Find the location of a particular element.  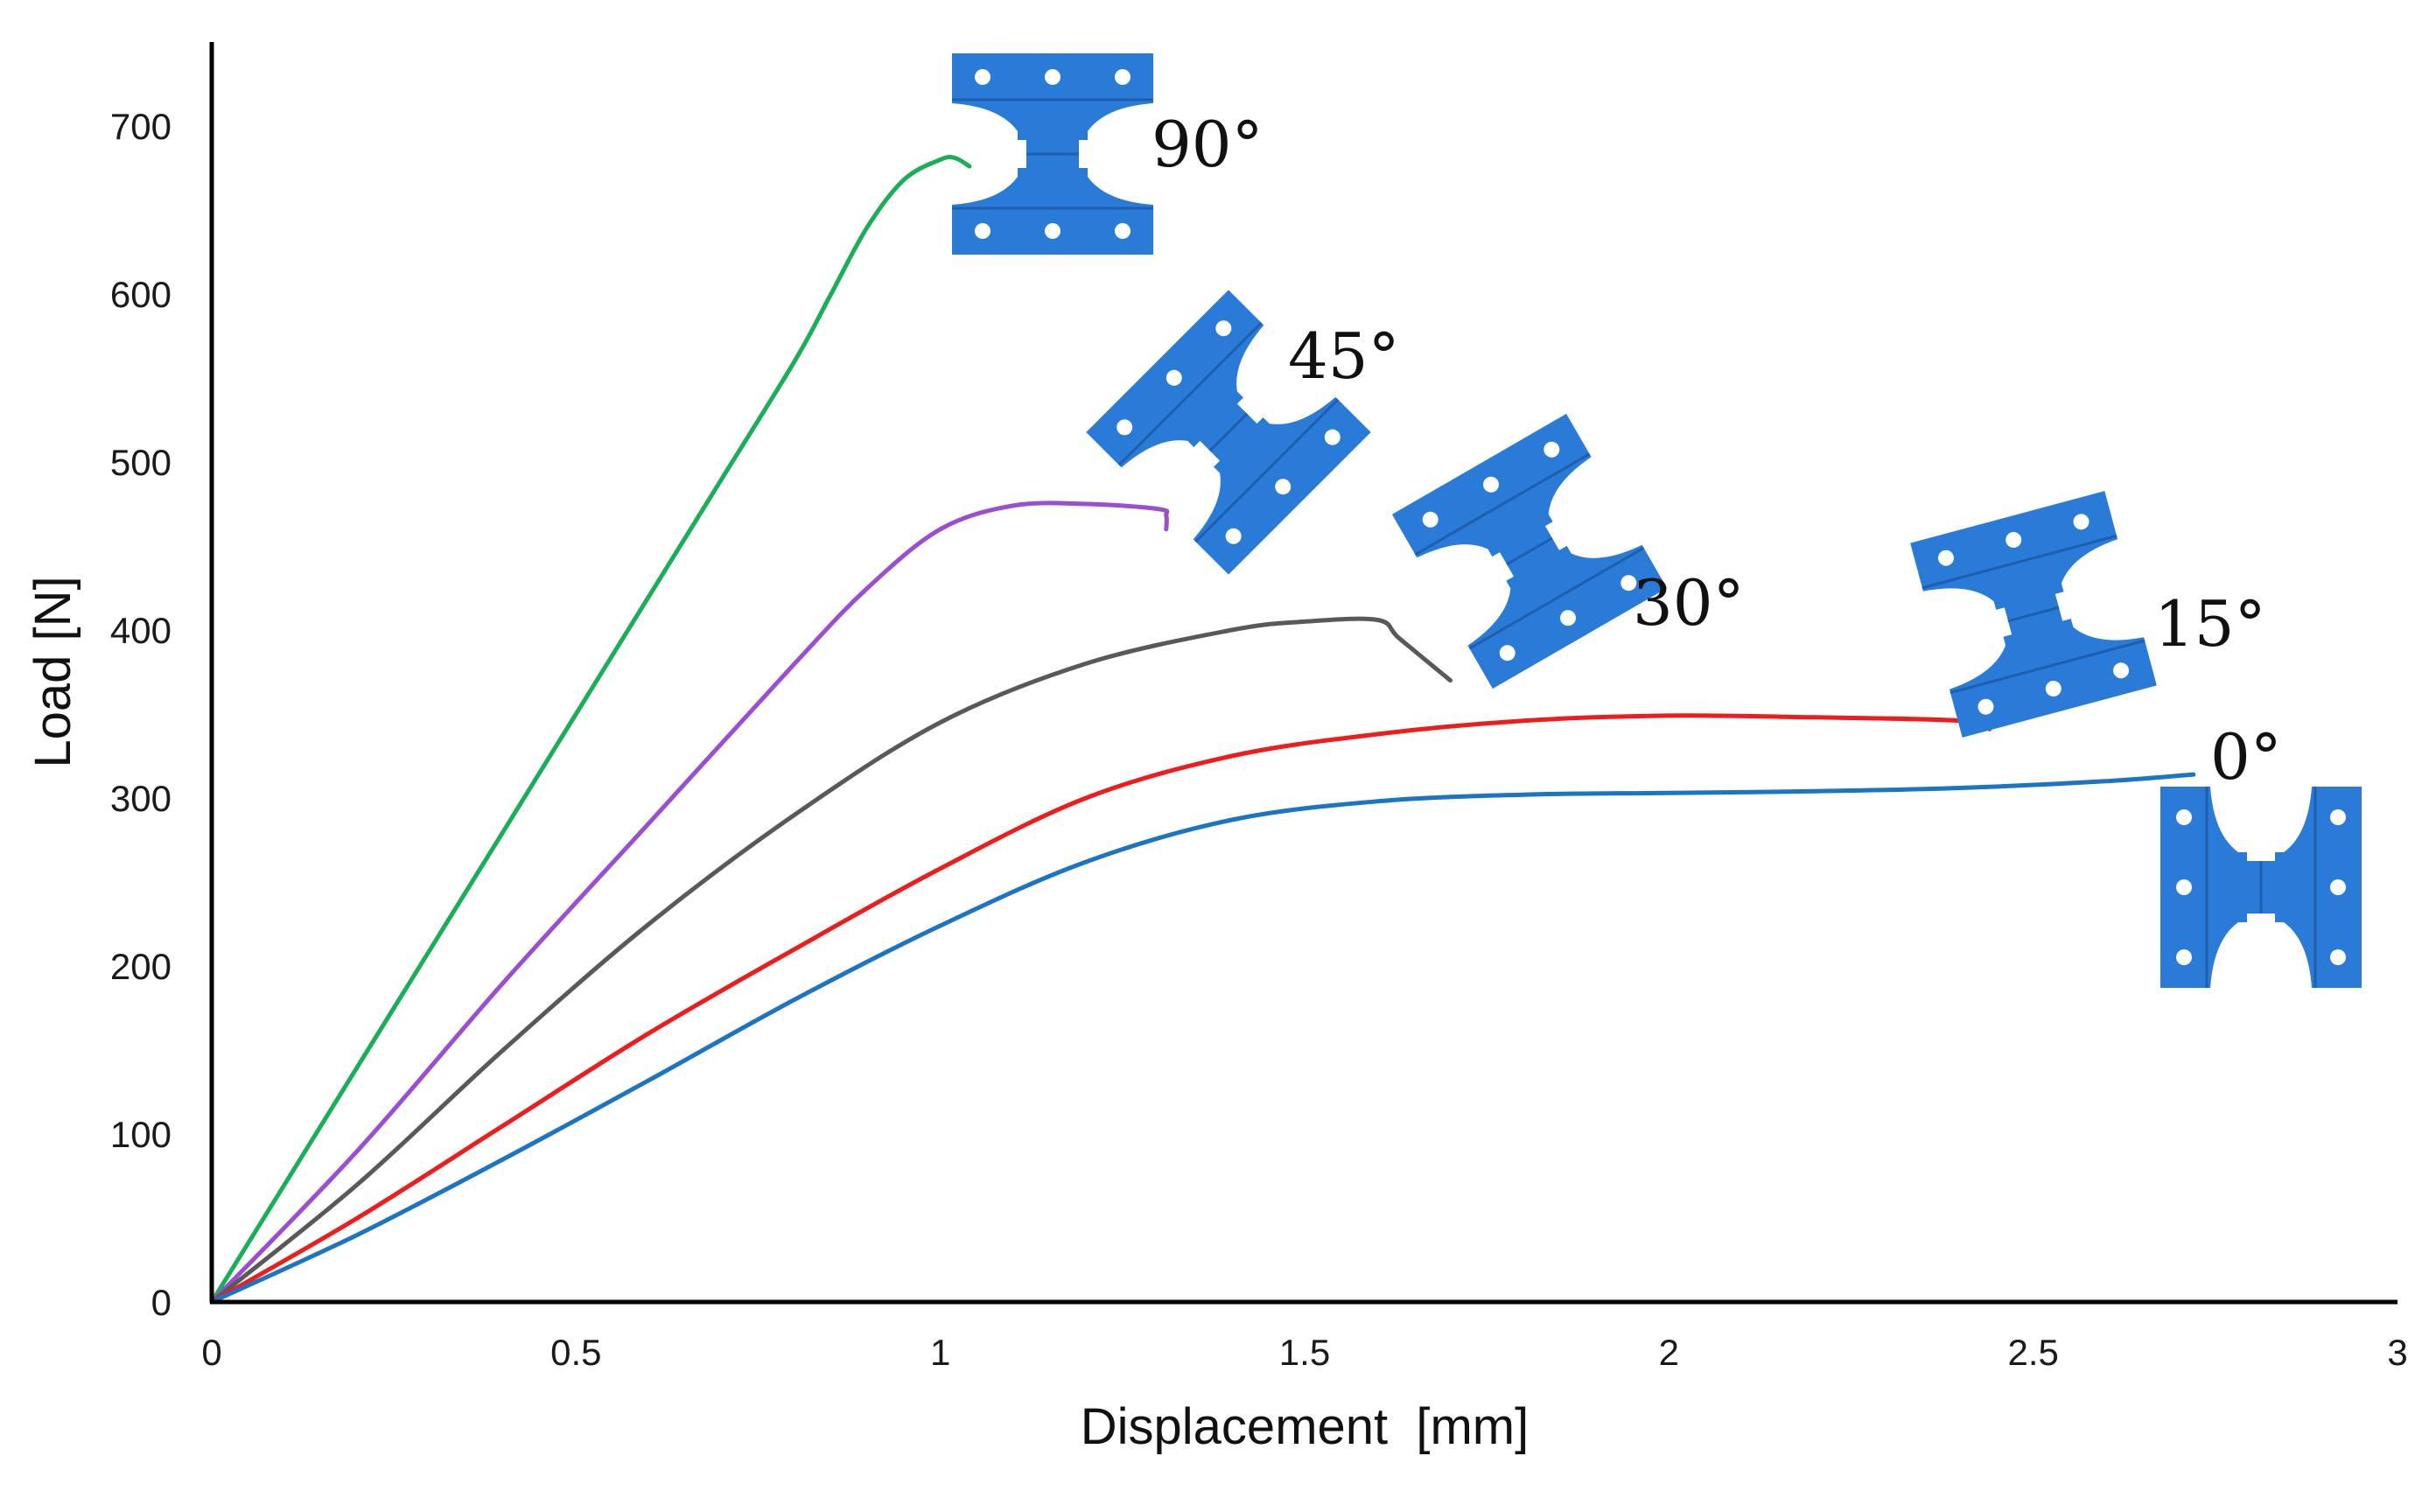

y-tick-label: 300 is located at coordinates (141, 798).